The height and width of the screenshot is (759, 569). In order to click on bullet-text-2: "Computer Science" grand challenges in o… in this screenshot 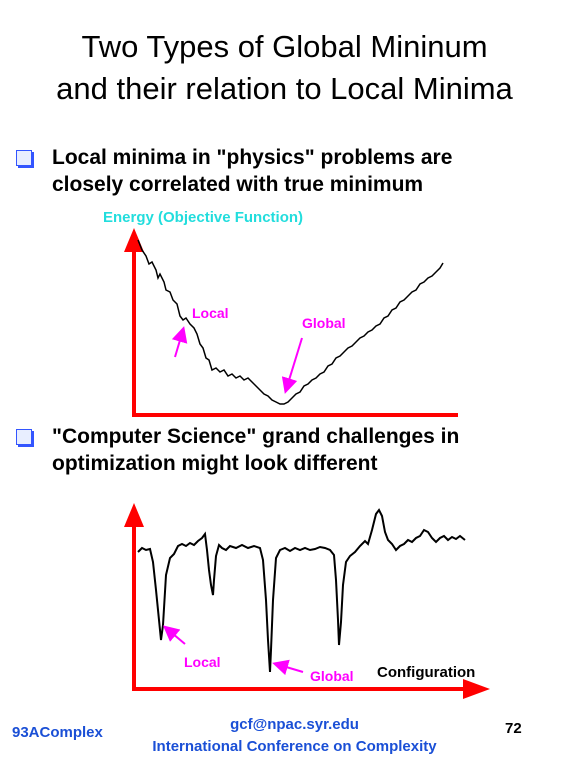, I will do `click(302, 450)`.